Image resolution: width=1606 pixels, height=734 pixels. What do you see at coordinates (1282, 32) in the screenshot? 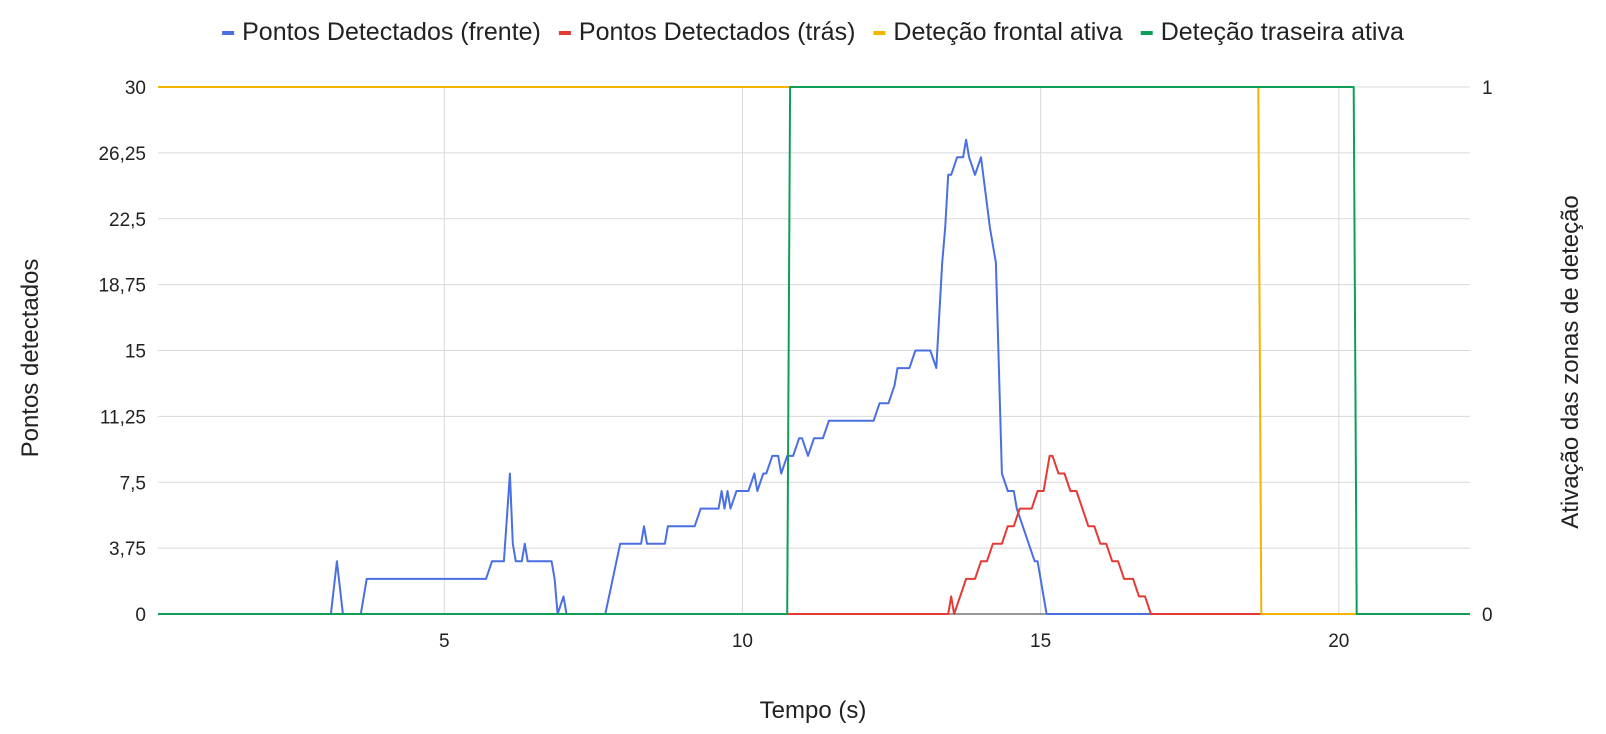
I see `legend-label: Deteção traseira ativa` at bounding box center [1282, 32].